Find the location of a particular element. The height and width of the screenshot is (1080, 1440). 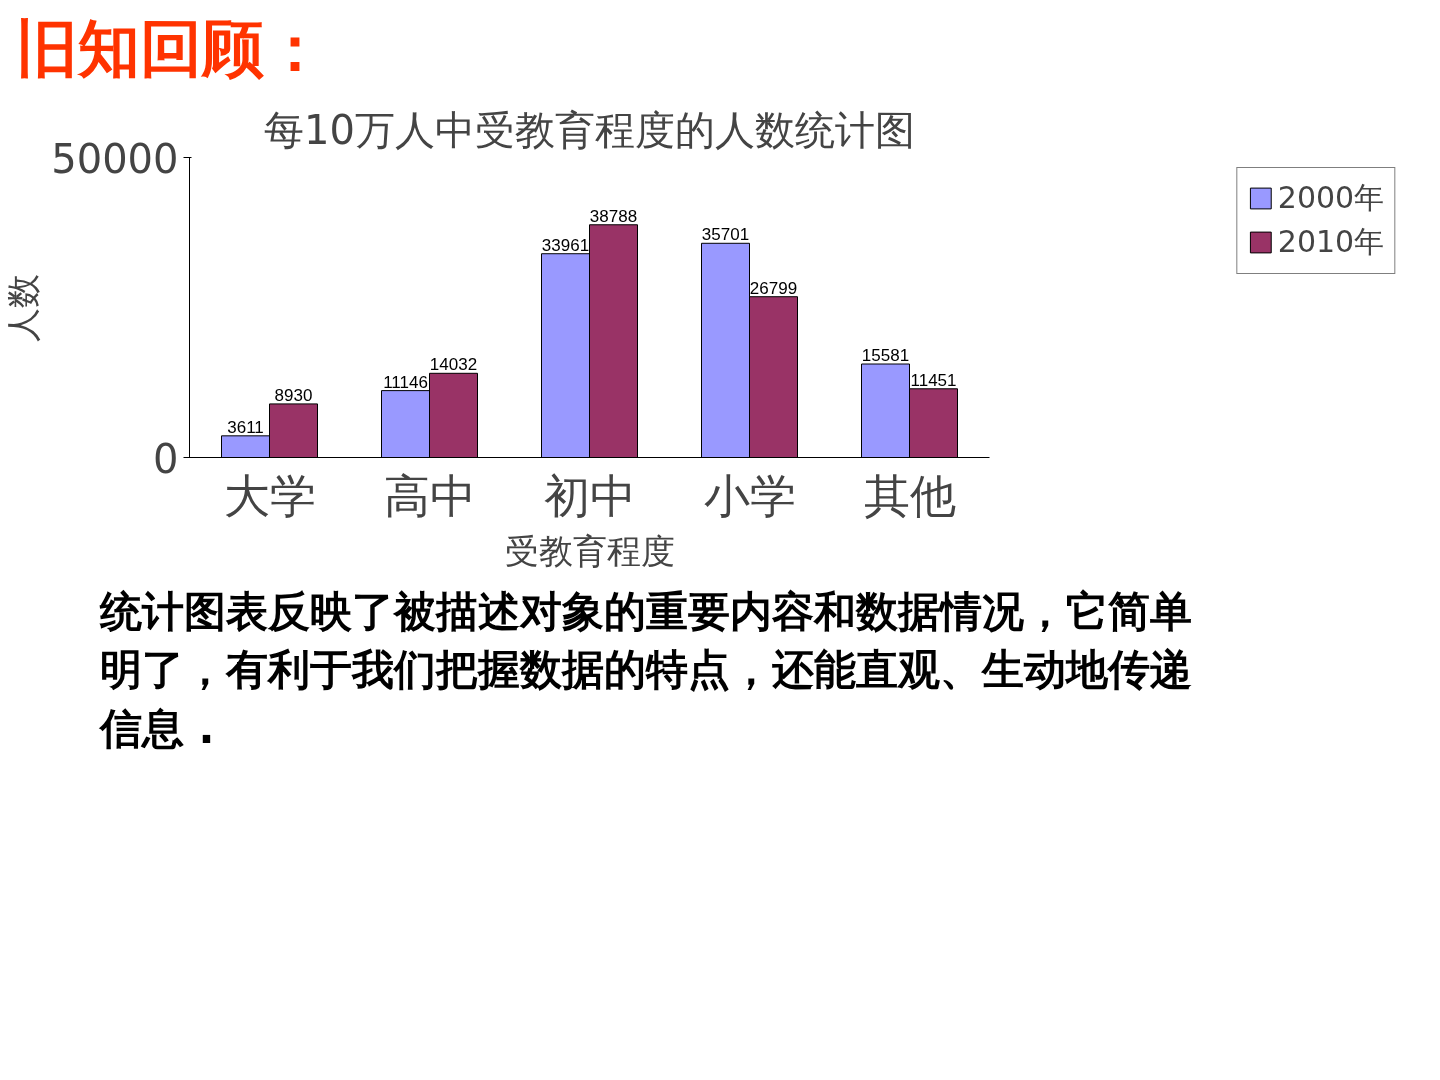

legend-label: 2010年 is located at coordinates (1331, 241).